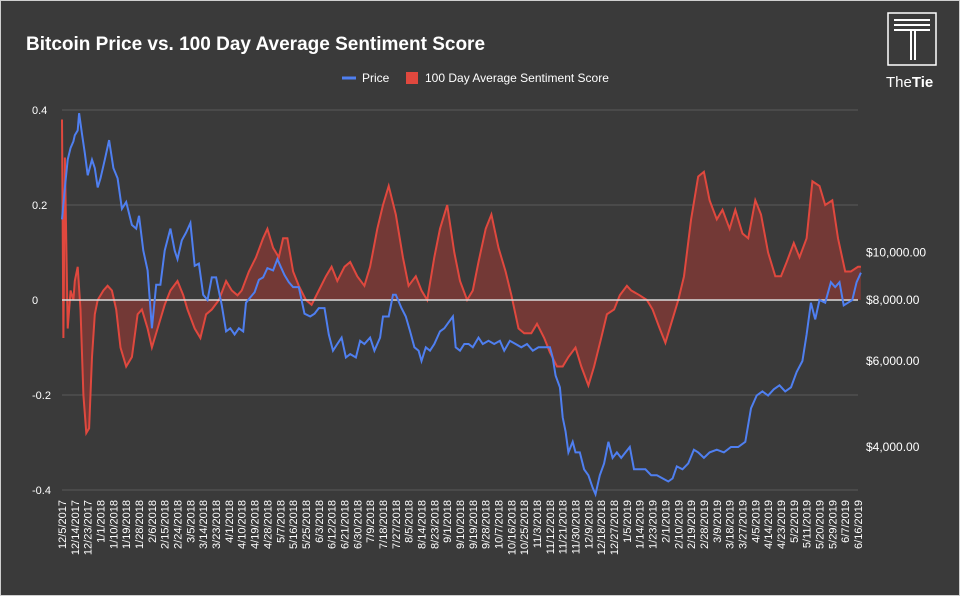 The height and width of the screenshot is (596, 960). What do you see at coordinates (435, 524) in the screenshot?
I see `x-tick-label: 8/23/2018` at bounding box center [435, 524].